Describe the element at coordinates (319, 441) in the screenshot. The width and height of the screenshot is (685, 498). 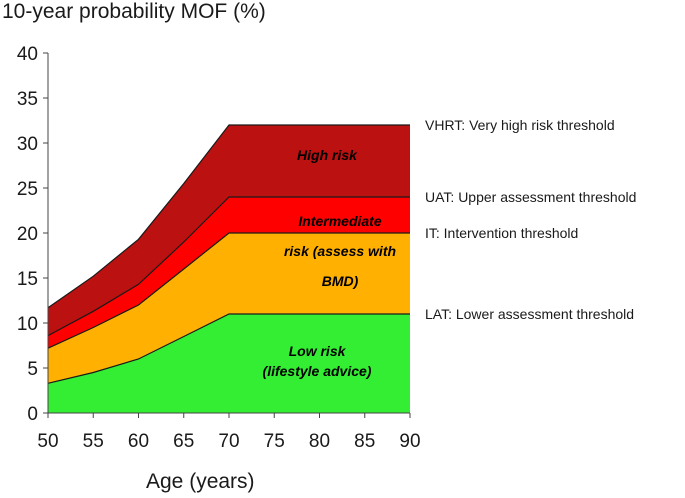
I see `x-tick-label: 80` at that location.